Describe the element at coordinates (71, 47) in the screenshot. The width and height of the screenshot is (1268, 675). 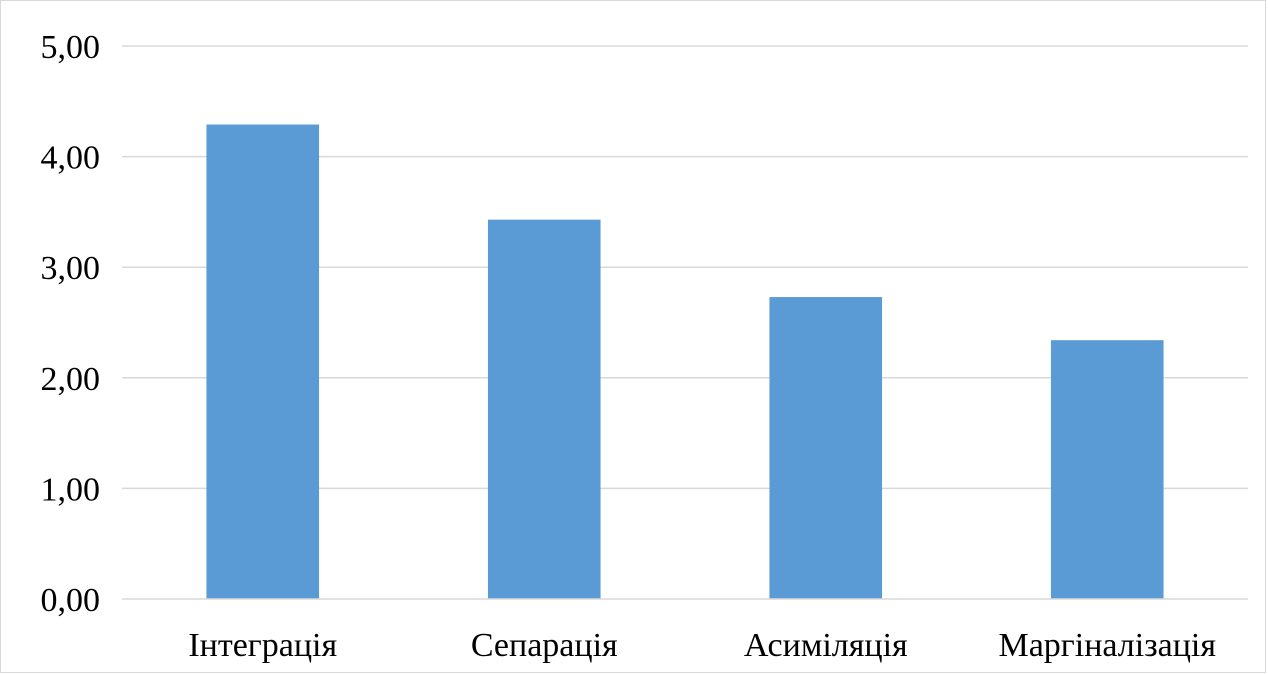
I see `y-tick-label: 5,00` at that location.